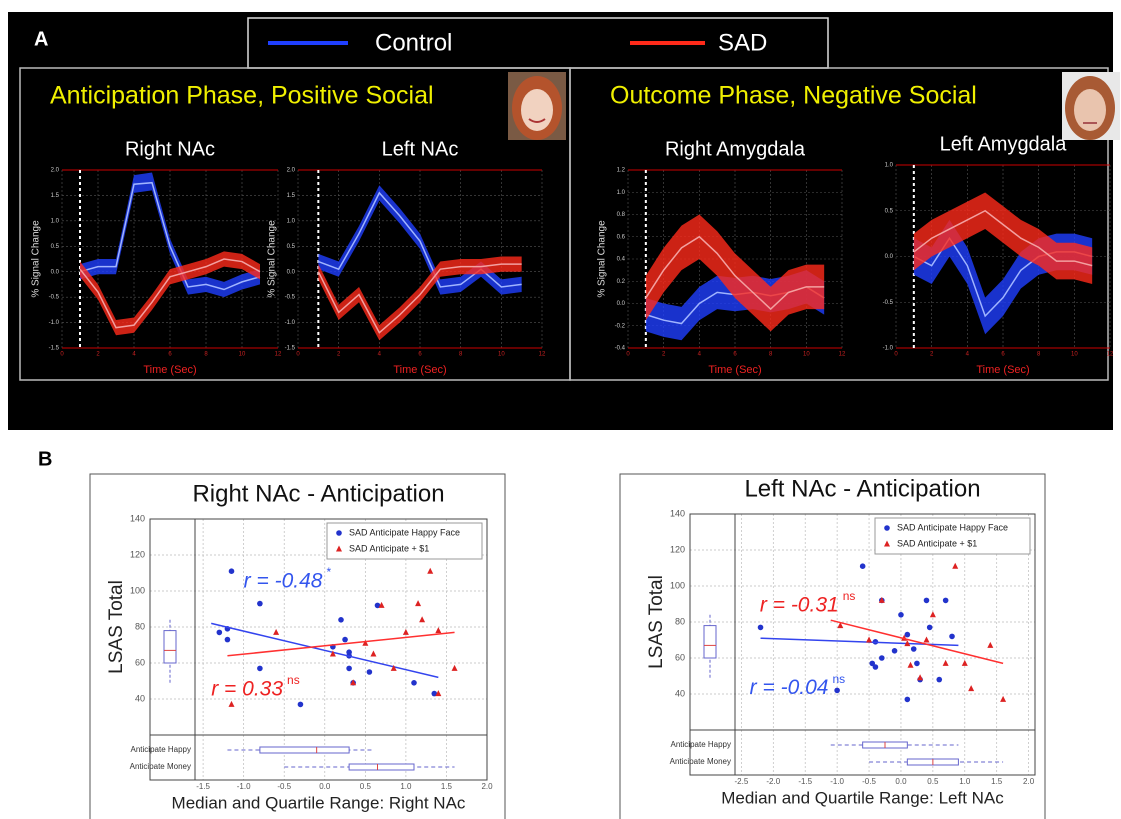 Image resolution: width=1121 pixels, height=819 pixels. Describe the element at coordinates (242, 96) in the screenshot. I see `group-title: Anticipation Phase, Positive Social` at that location.